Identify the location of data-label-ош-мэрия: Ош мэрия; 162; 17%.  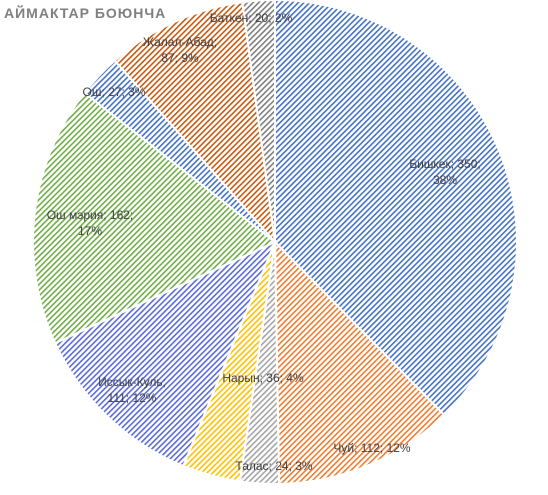
(90, 223).